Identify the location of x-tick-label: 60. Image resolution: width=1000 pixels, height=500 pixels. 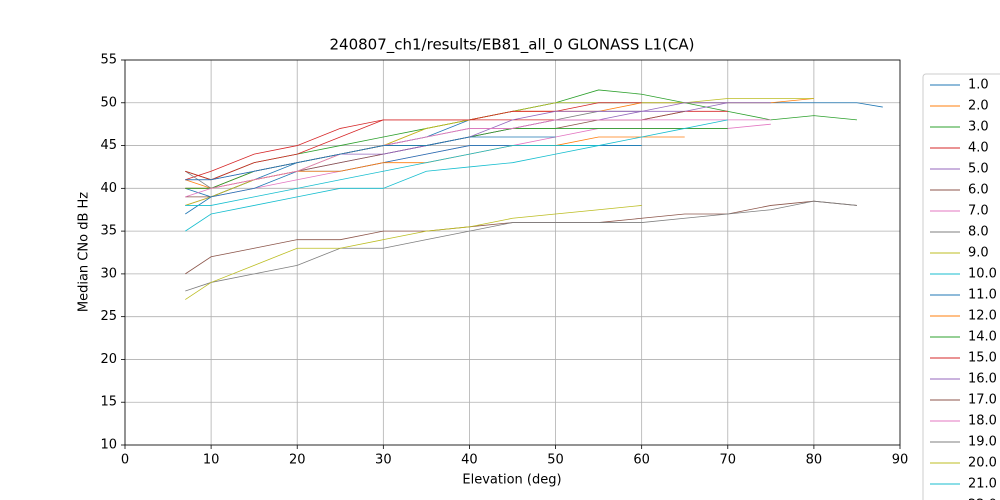
(641, 460).